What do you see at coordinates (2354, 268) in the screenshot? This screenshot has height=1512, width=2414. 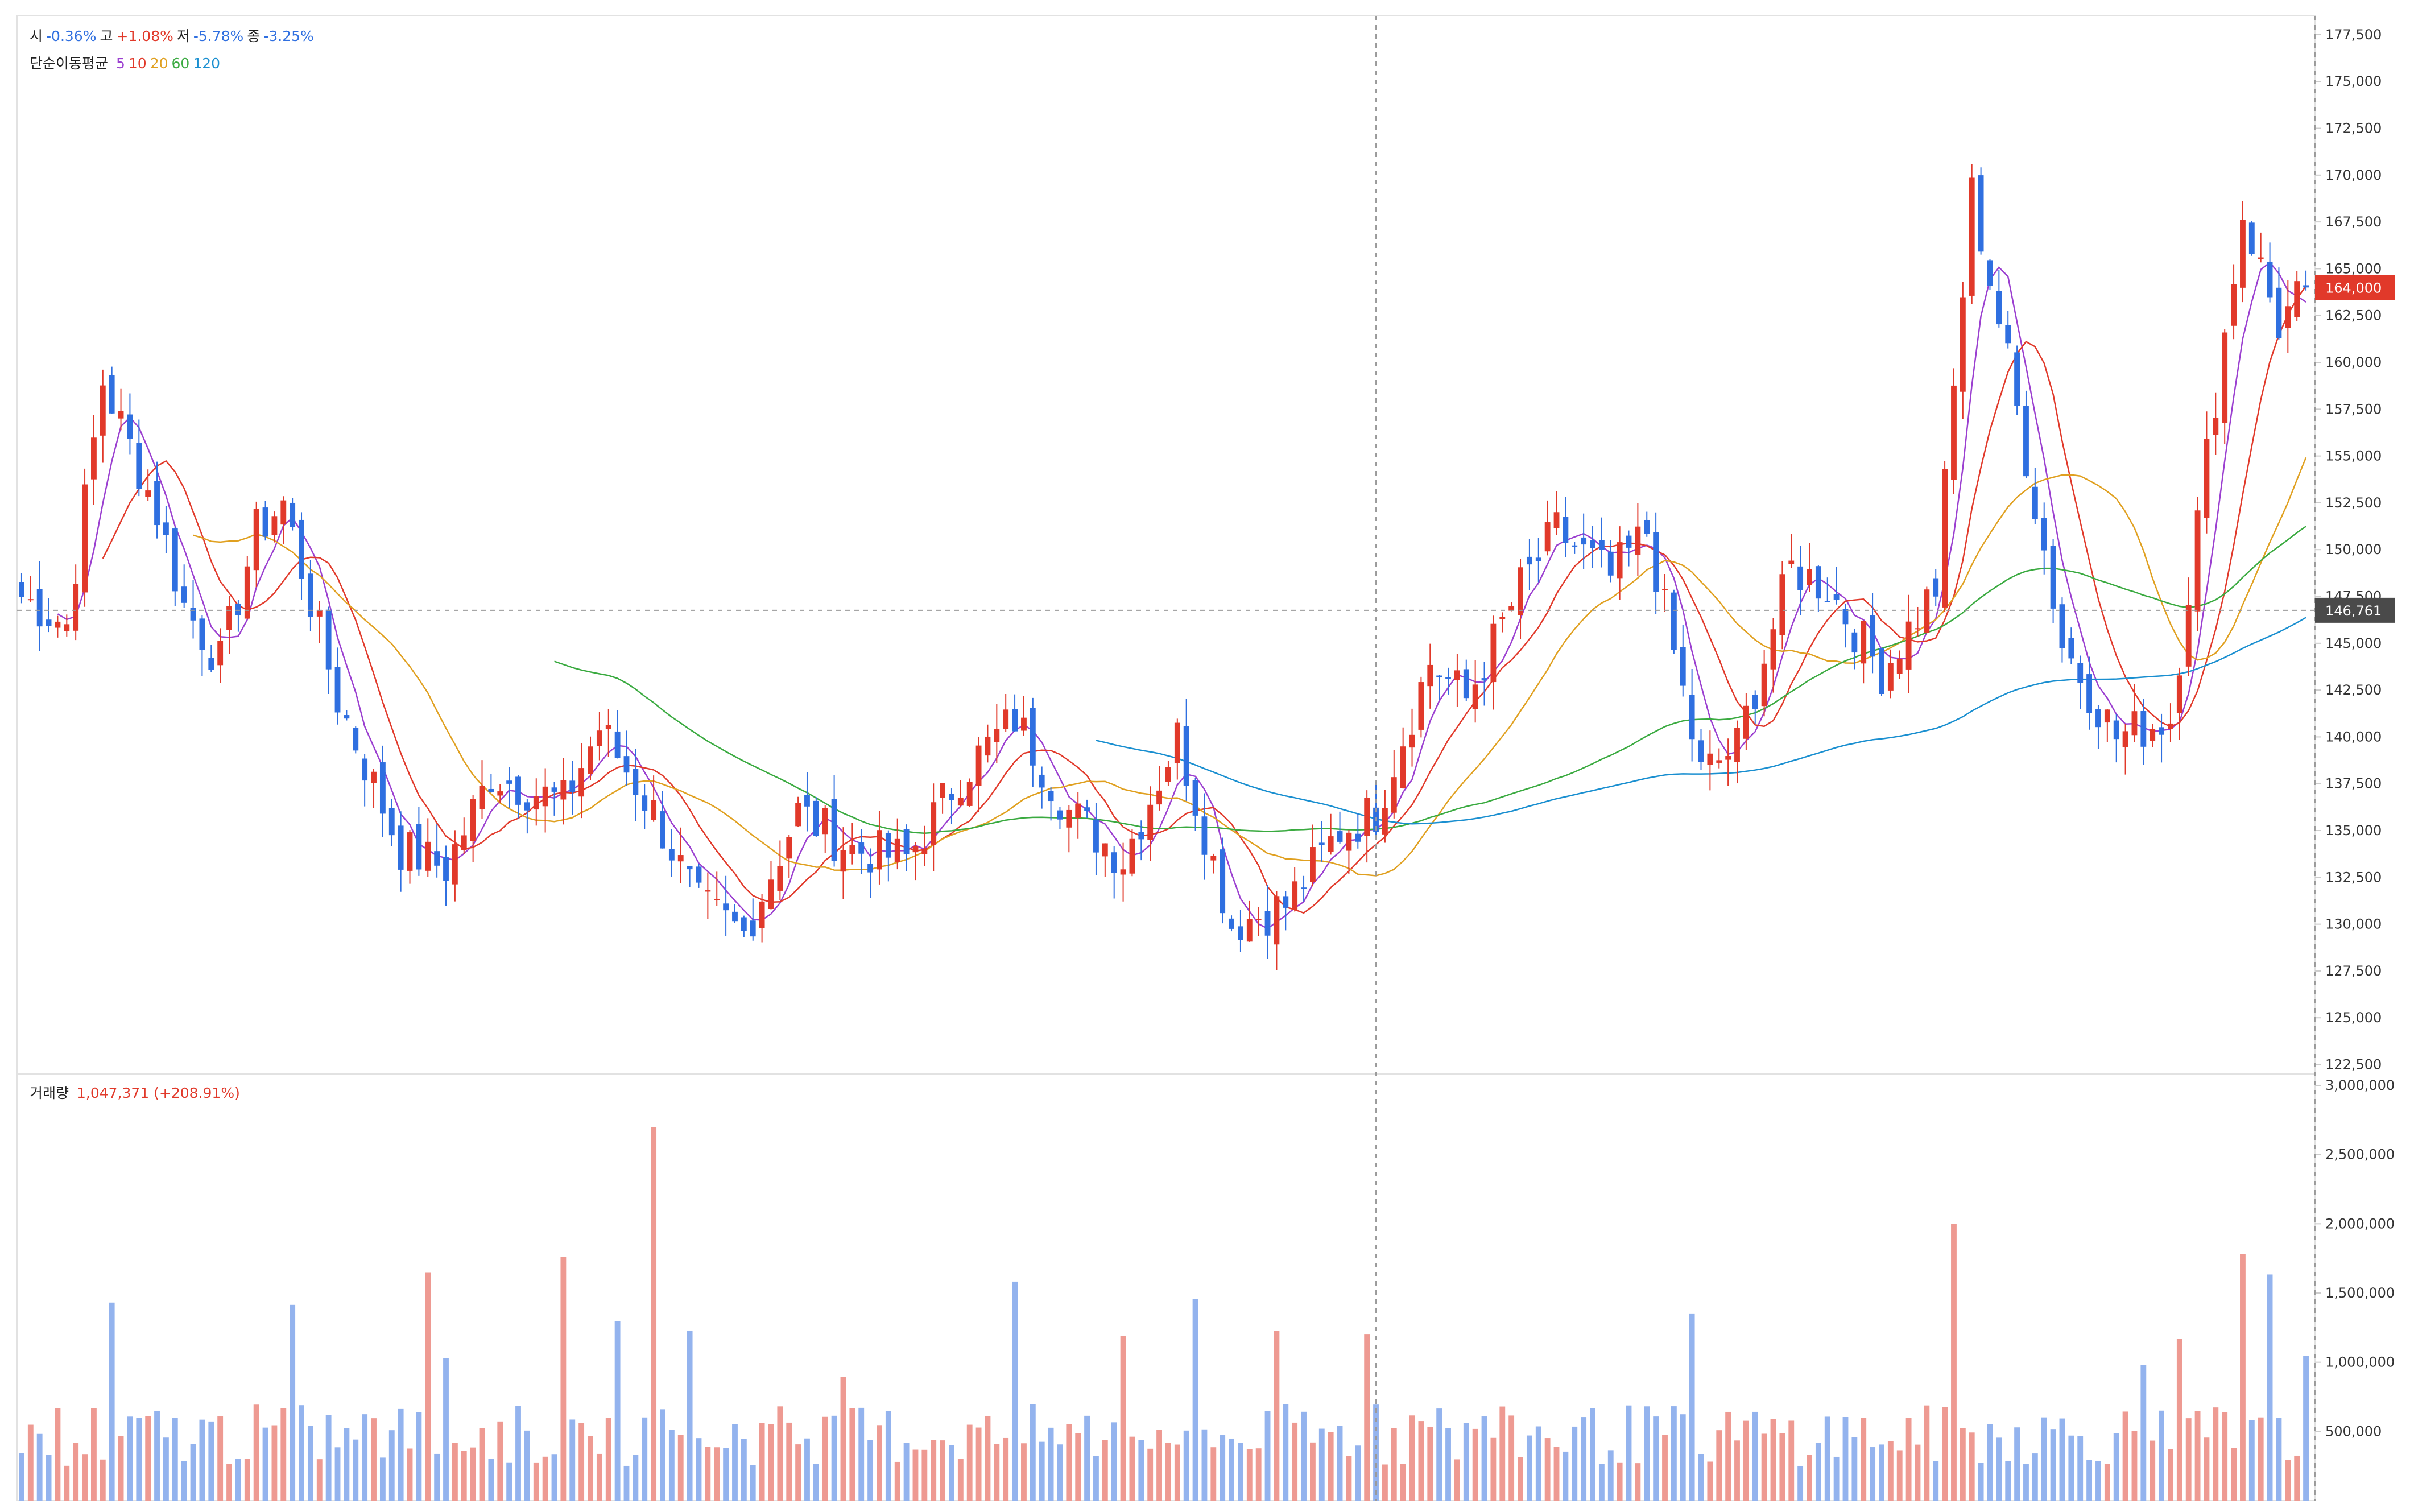 I see `price-tick-label: 165,000` at bounding box center [2354, 268].